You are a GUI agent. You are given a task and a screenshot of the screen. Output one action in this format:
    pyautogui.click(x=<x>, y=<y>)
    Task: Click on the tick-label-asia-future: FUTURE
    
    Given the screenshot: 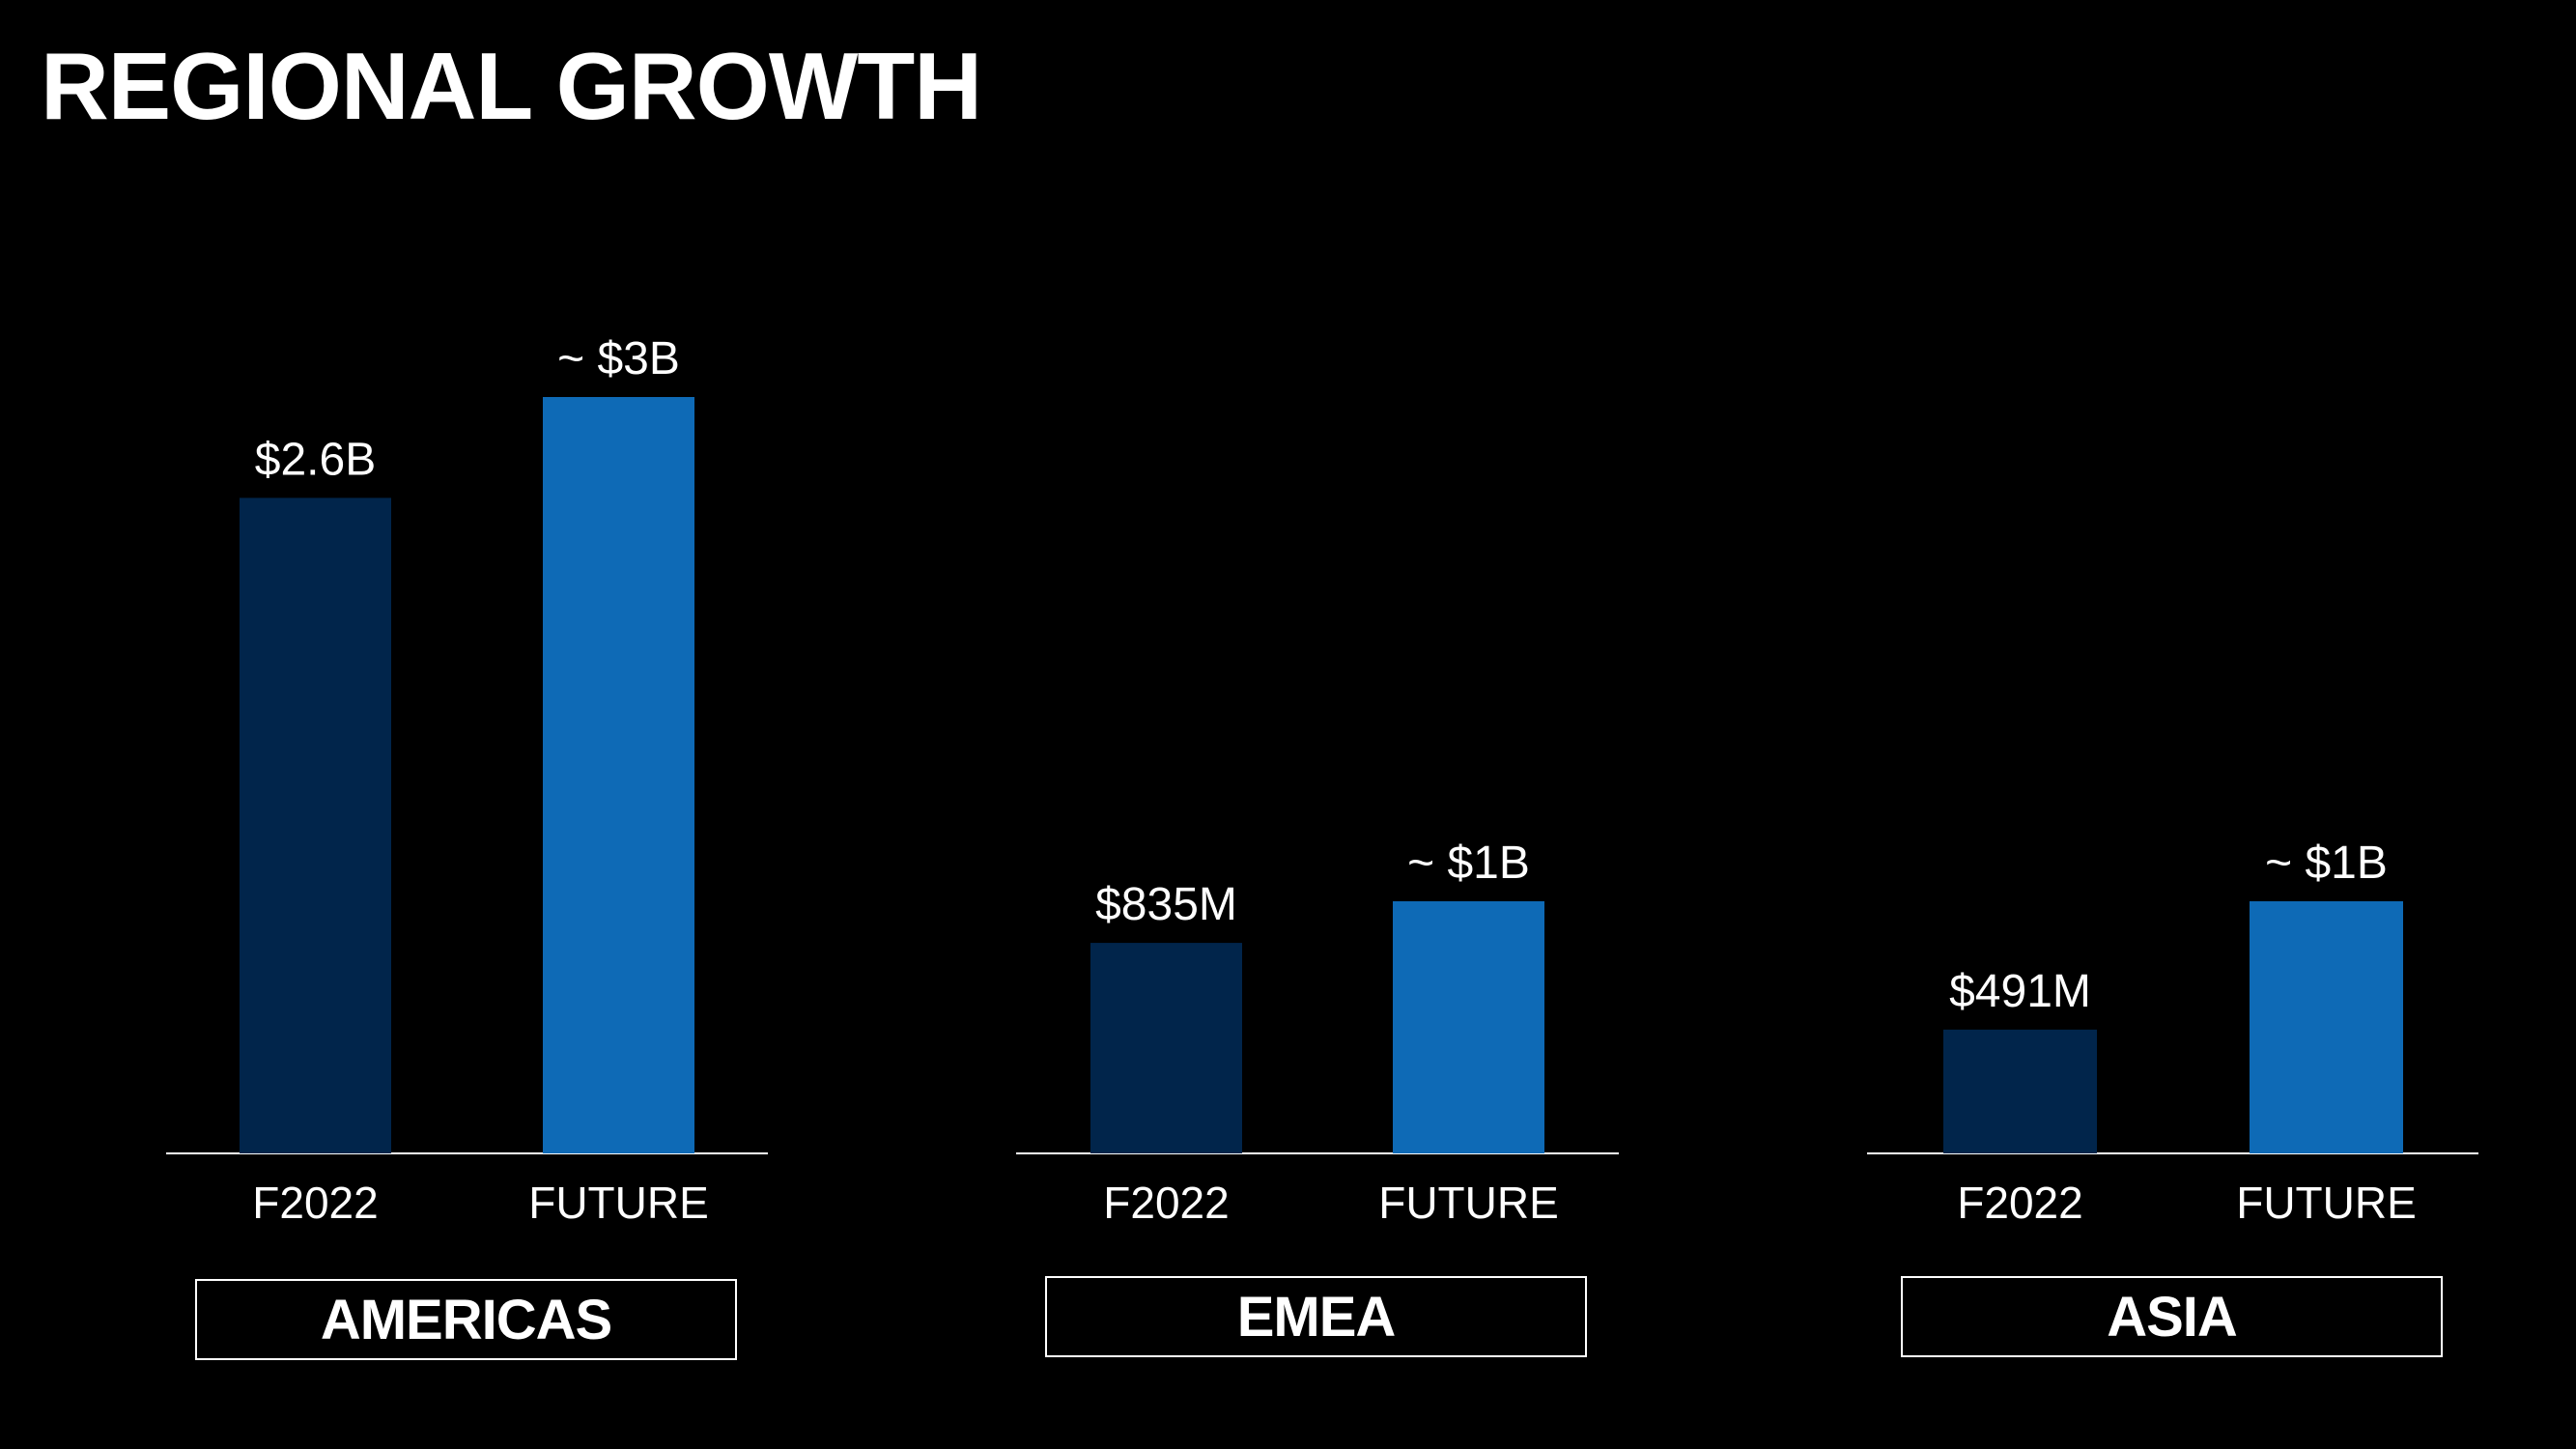 What is the action you would take?
    pyautogui.click(x=2326, y=1203)
    